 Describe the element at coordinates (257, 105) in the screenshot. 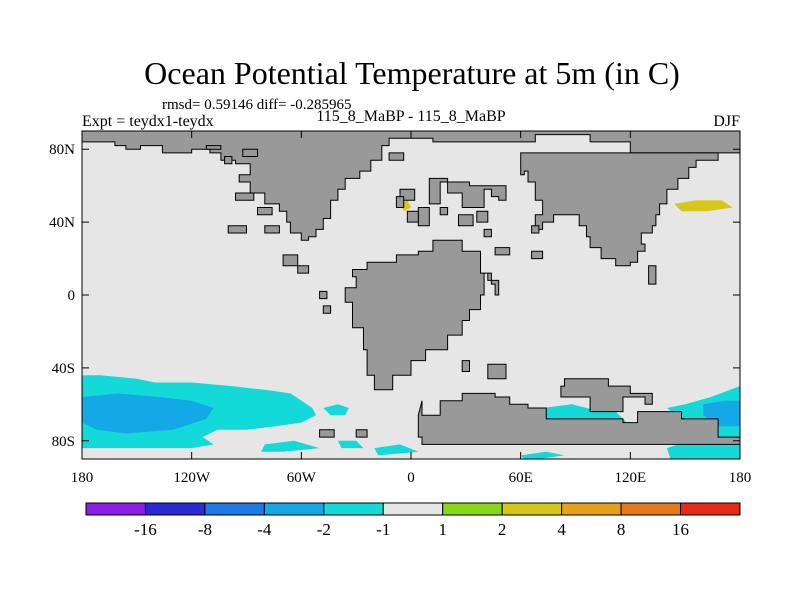

I see `stats-line: rmsd= 0.59146 diff= -0.285965` at that location.